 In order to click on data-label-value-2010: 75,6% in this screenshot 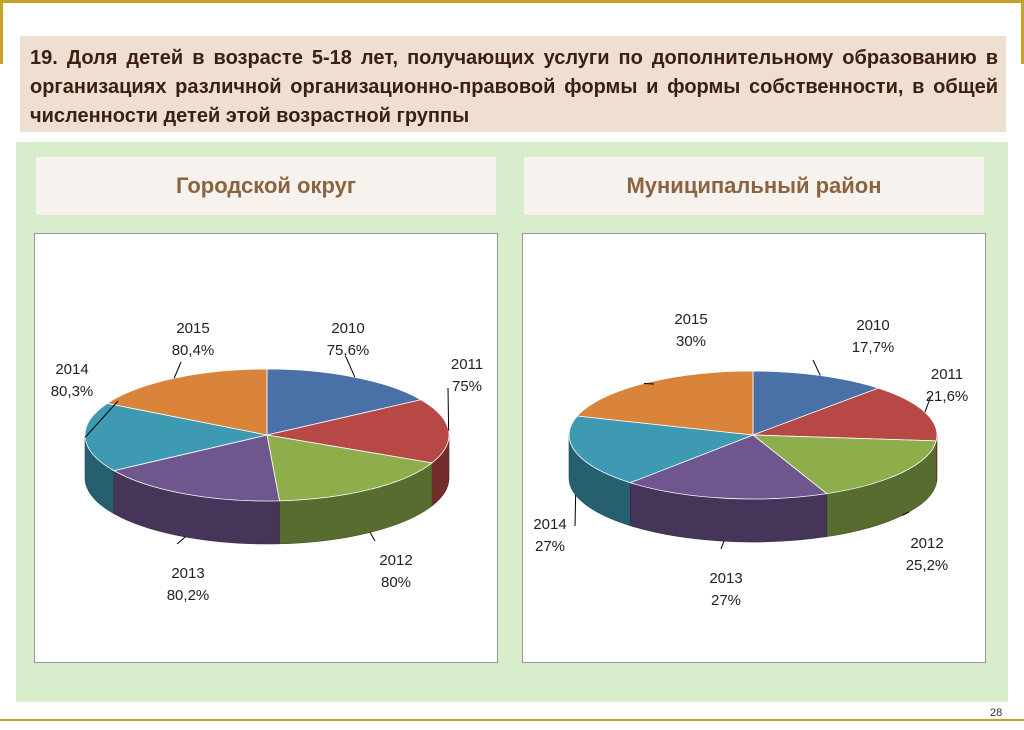, I will do `click(348, 350)`.